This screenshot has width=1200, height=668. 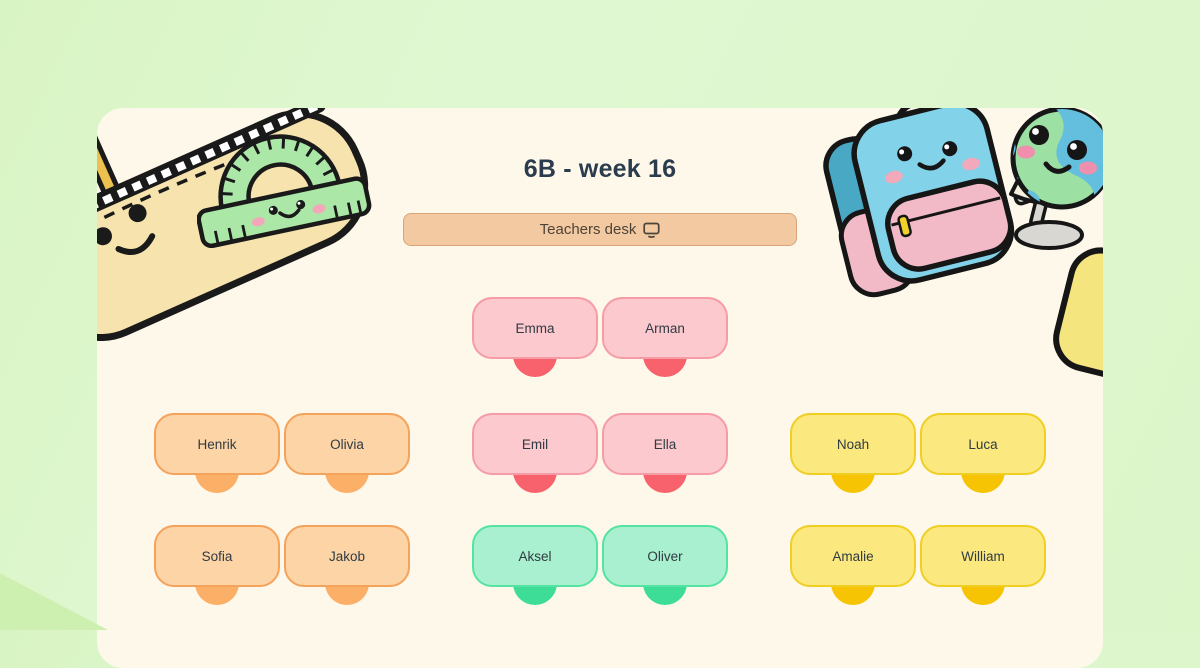 I want to click on seat-label: Luca, so click(x=983, y=444).